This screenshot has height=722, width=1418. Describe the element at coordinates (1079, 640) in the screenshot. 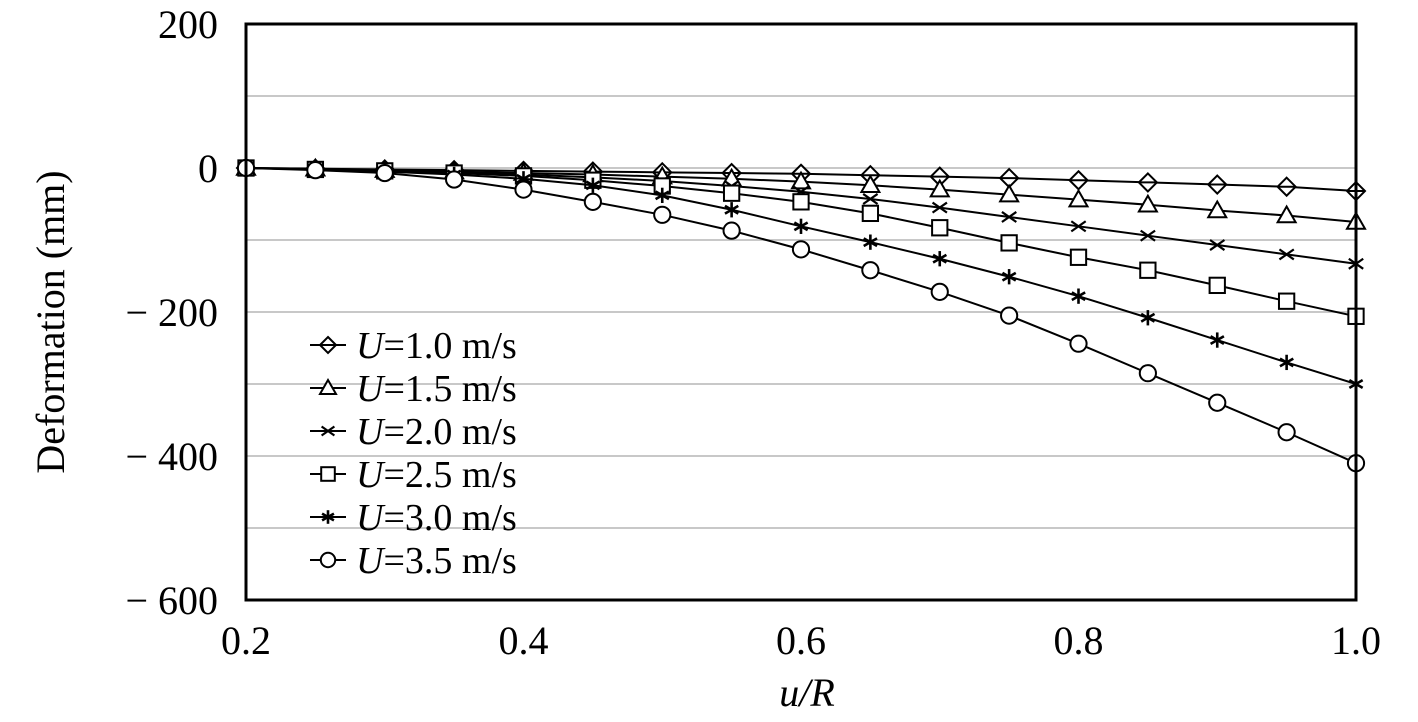

I see `x-tick-label: 0.8` at that location.